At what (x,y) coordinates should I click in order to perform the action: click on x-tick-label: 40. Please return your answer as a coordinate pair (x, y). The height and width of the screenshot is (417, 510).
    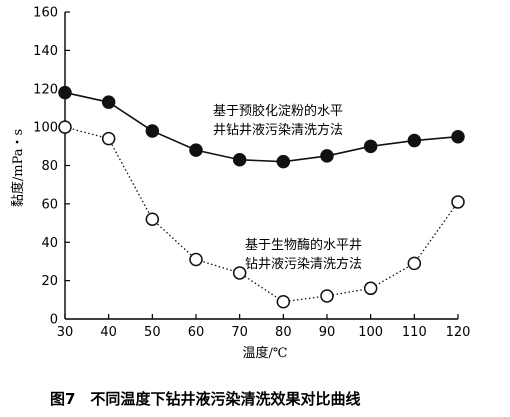
    Looking at the image, I should click on (108, 332).